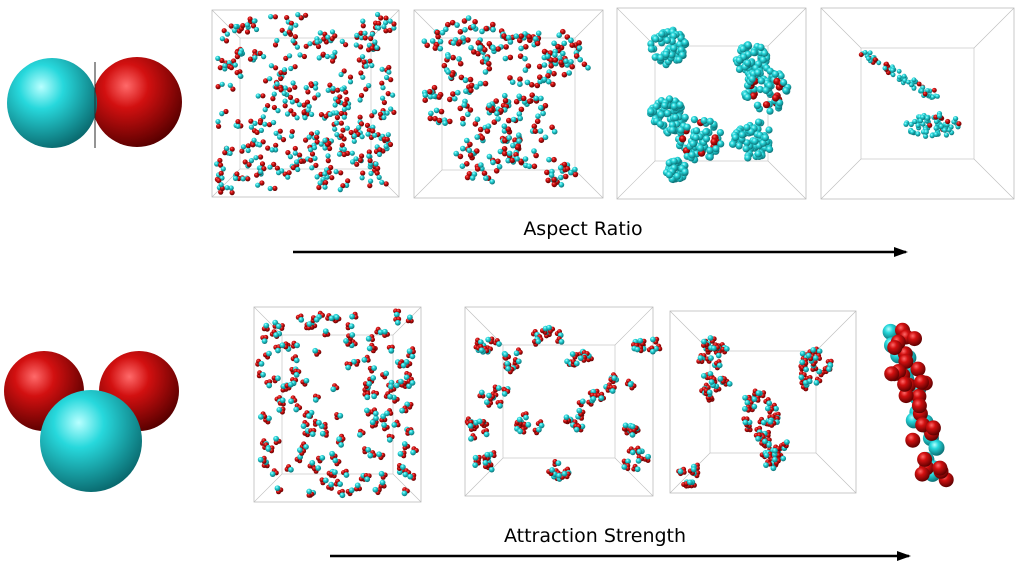 This screenshot has width=1024, height=571. Describe the element at coordinates (91, 421) in the screenshot. I see `trimer-molecule-icon` at that location.